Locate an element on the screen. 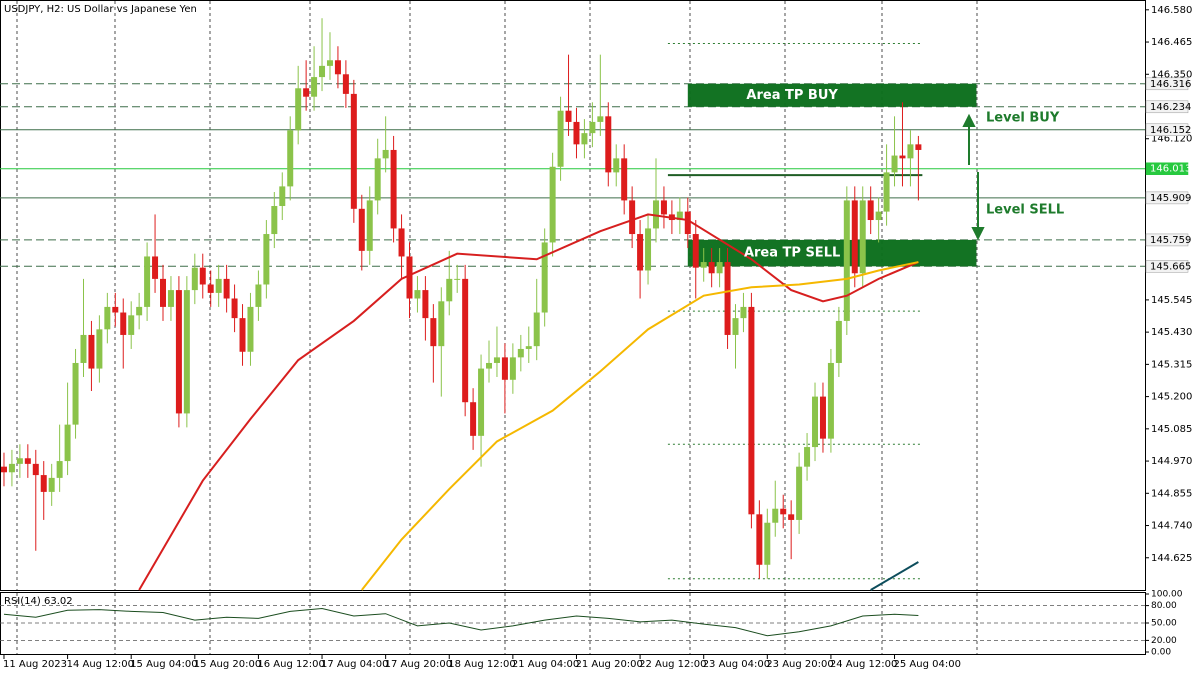 The width and height of the screenshot is (1200, 675). arrows is located at coordinates (973, 177).